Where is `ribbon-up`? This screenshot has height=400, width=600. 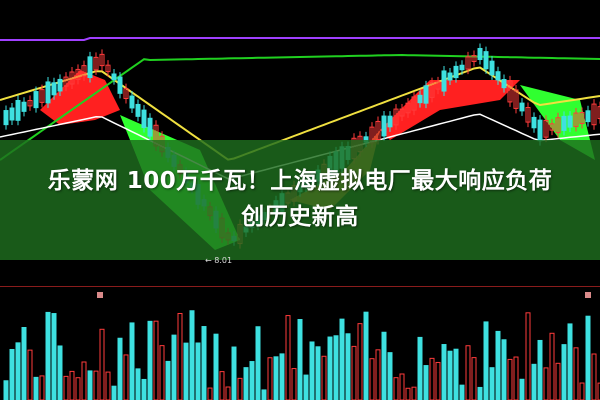 ribbon-up is located at coordinates (80, 97).